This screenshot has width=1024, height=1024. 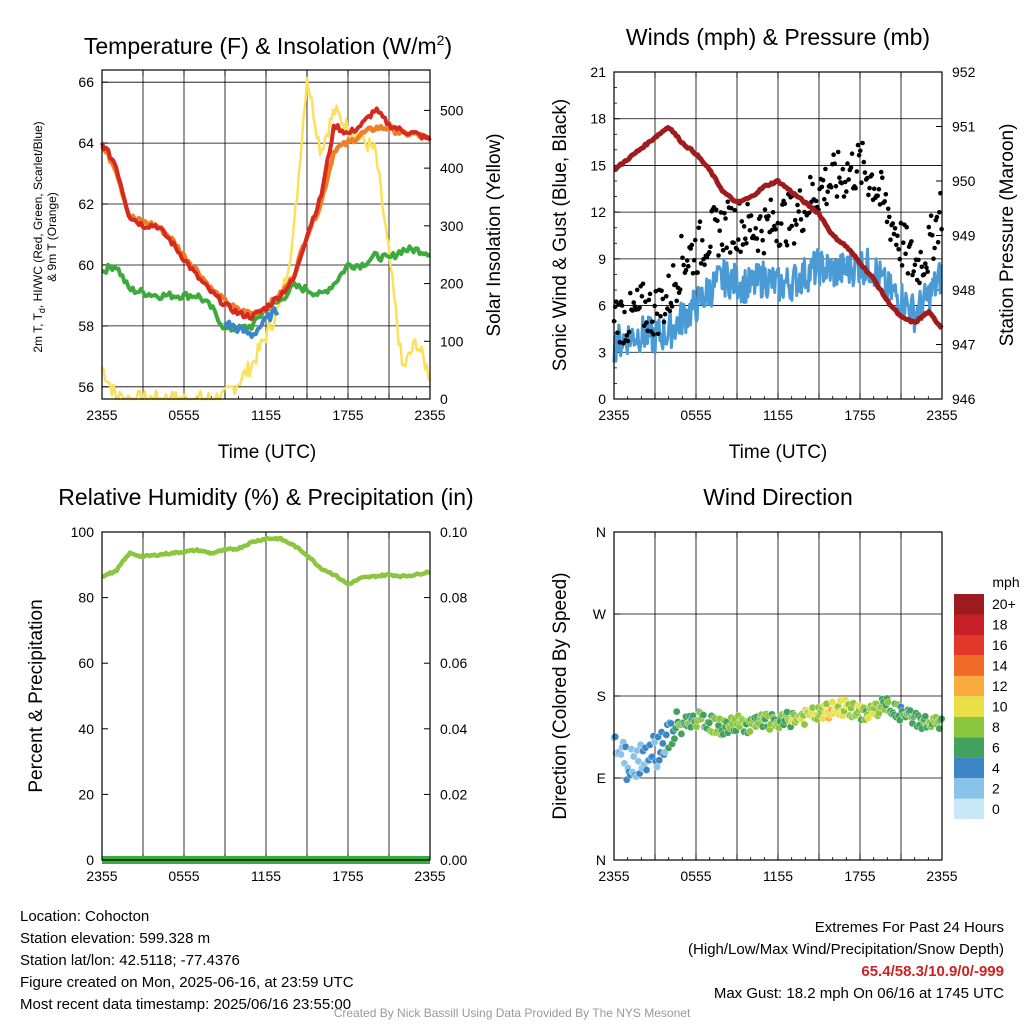 What do you see at coordinates (964, 399) in the screenshot?
I see `winds-y2tick-label: 946` at bounding box center [964, 399].